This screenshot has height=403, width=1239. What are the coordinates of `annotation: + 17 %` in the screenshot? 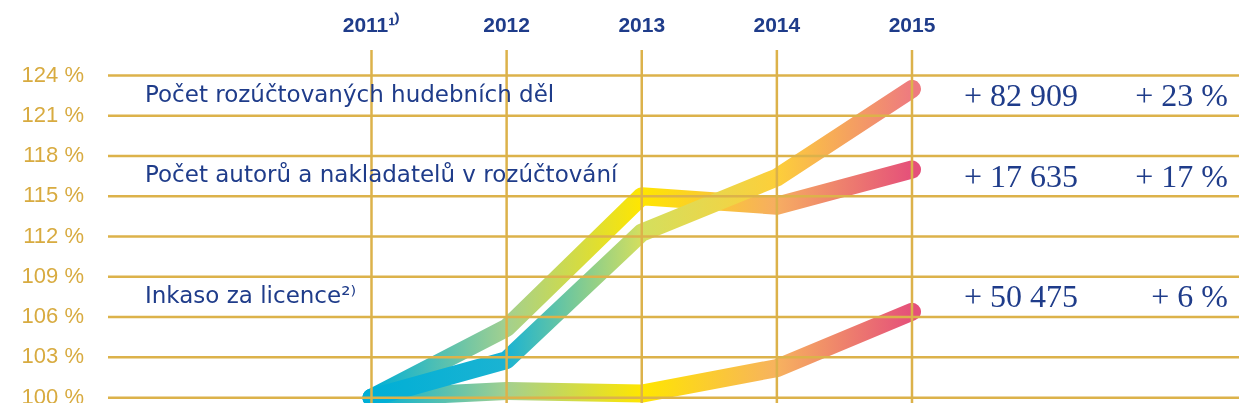 It's located at (1181, 175).